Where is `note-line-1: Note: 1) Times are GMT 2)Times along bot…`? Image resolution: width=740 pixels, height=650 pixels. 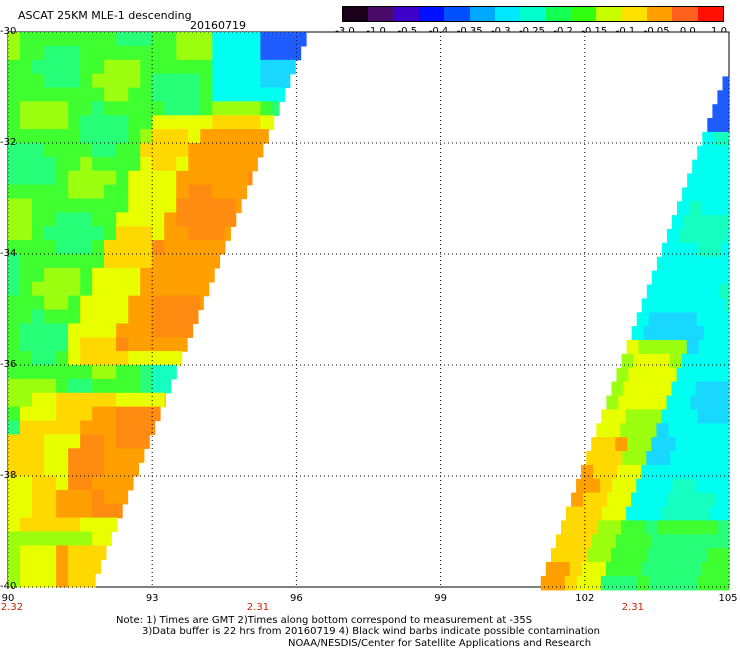
note-line-1: Note: 1) Times are GMT 2)Times along bot… is located at coordinates (324, 620).